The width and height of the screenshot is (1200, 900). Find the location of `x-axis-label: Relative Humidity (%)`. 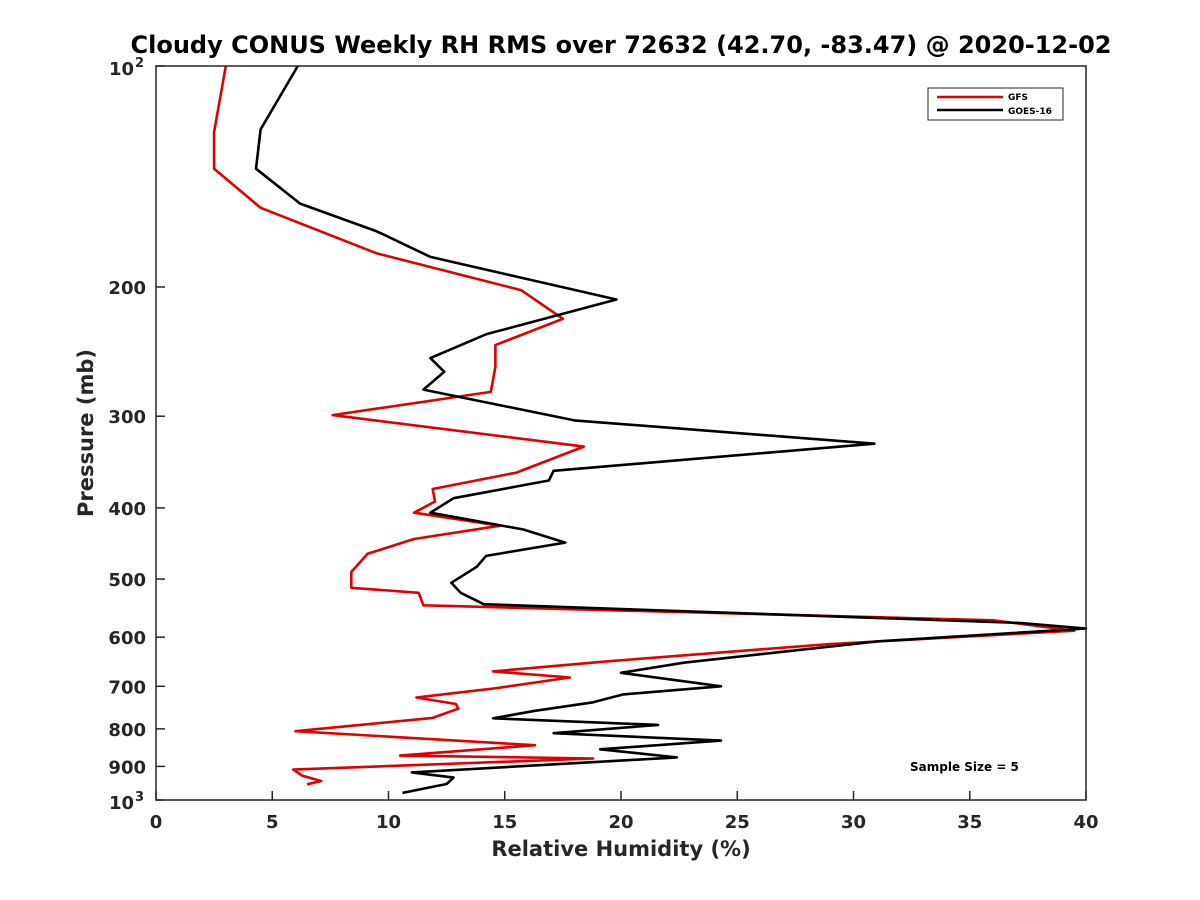

x-axis-label: Relative Humidity (%) is located at coordinates (620, 849).